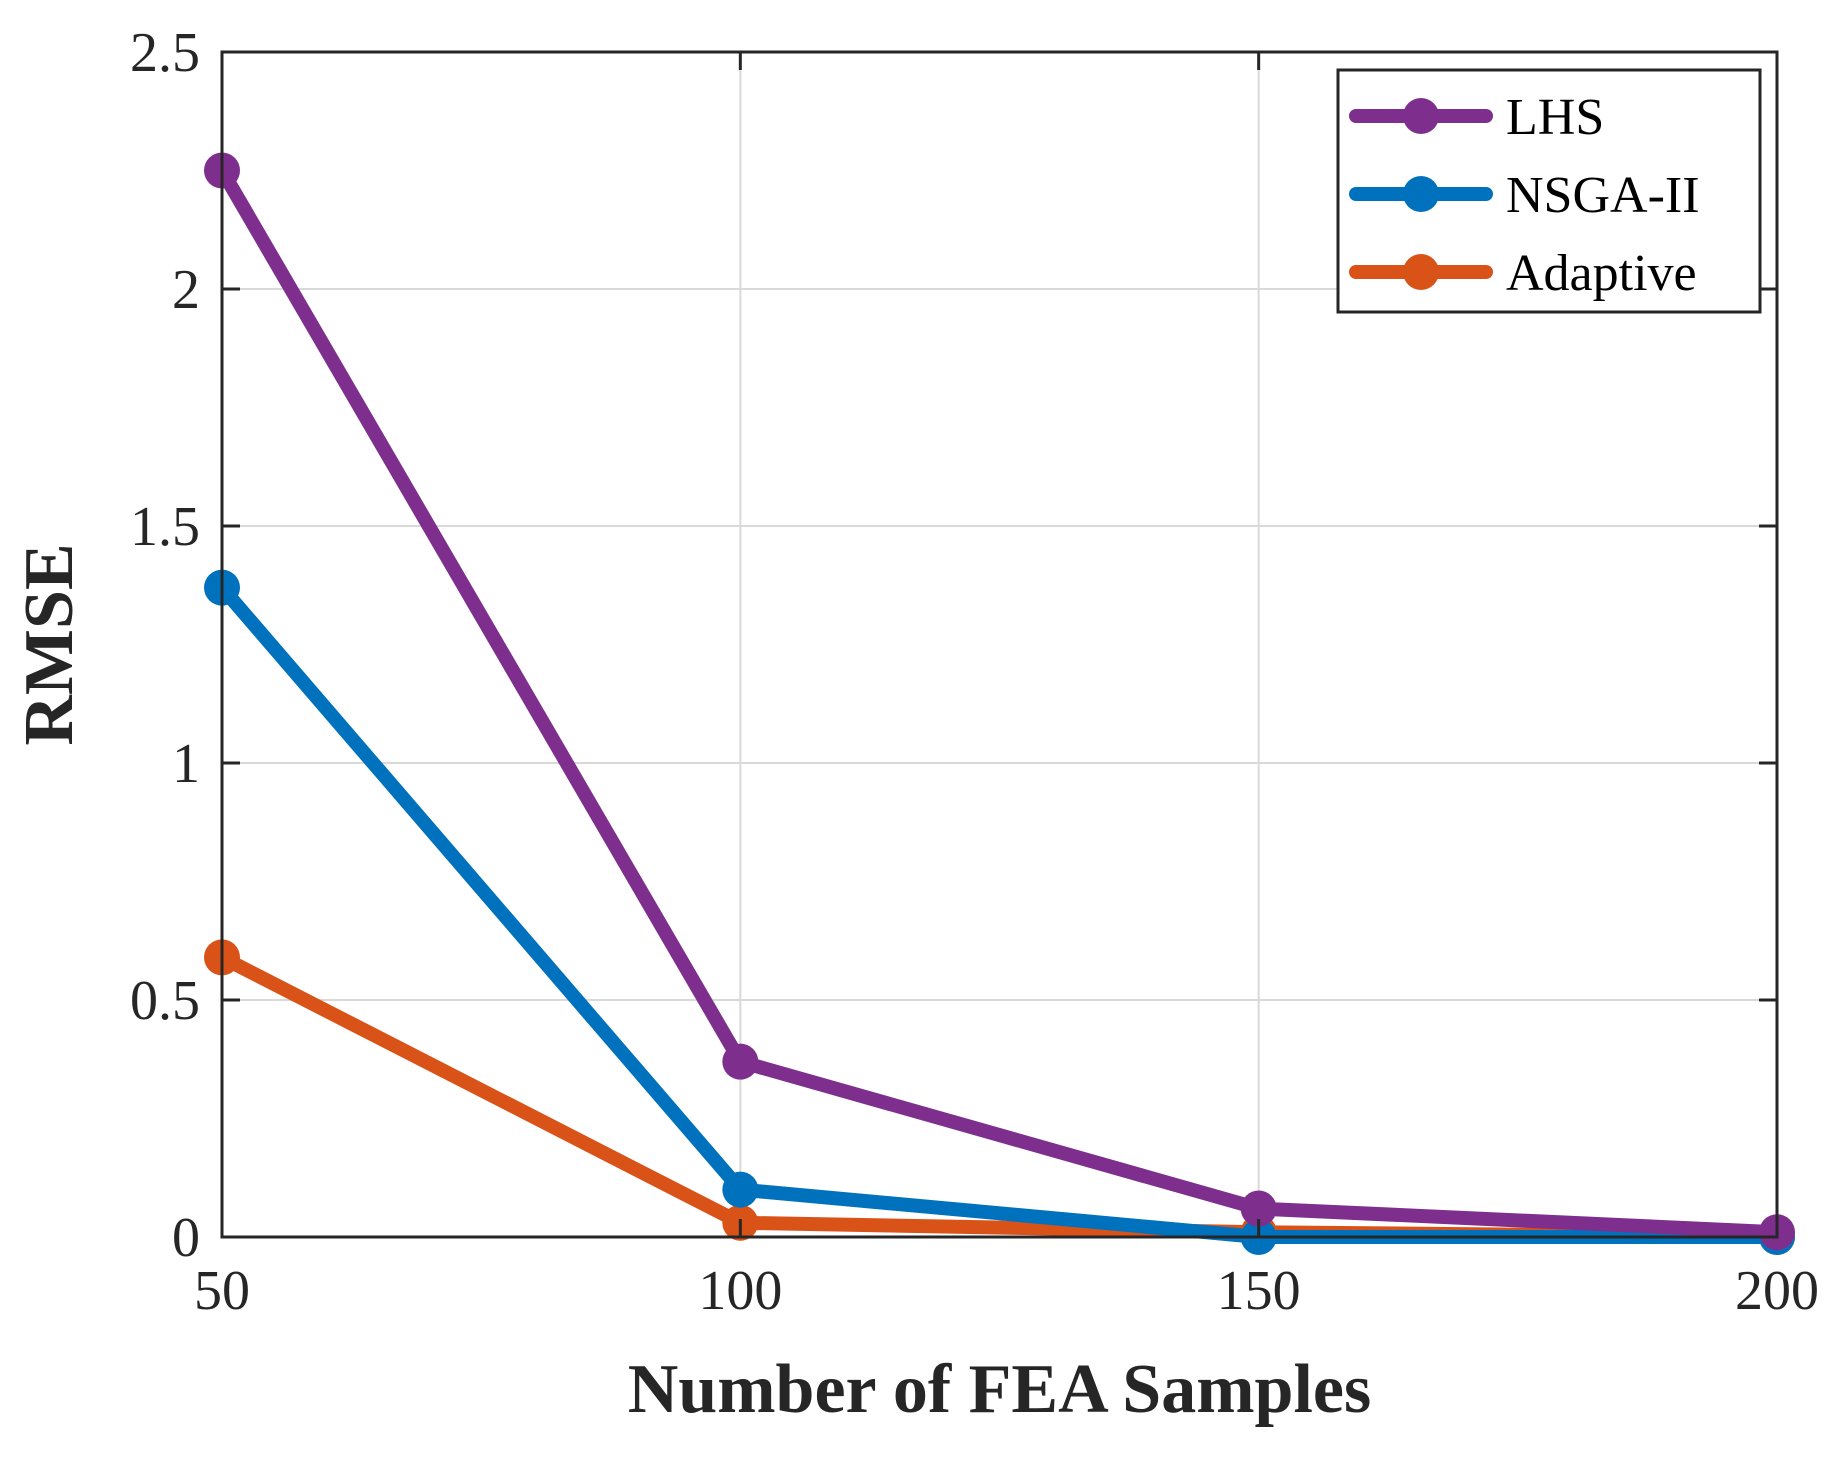 Image resolution: width=1844 pixels, height=1481 pixels. I want to click on legend-label-lhs: LHS, so click(1555, 117).